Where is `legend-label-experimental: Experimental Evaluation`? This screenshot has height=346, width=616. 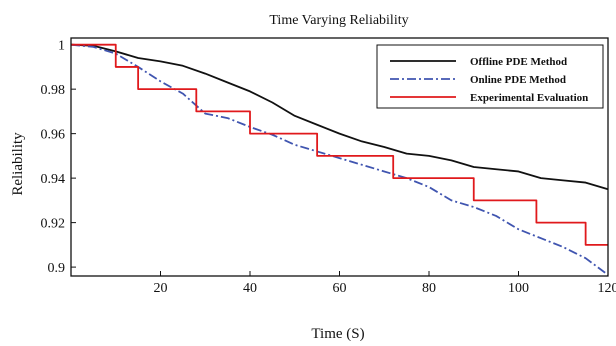
legend-label-experimental: Experimental Evaluation is located at coordinates (529, 98).